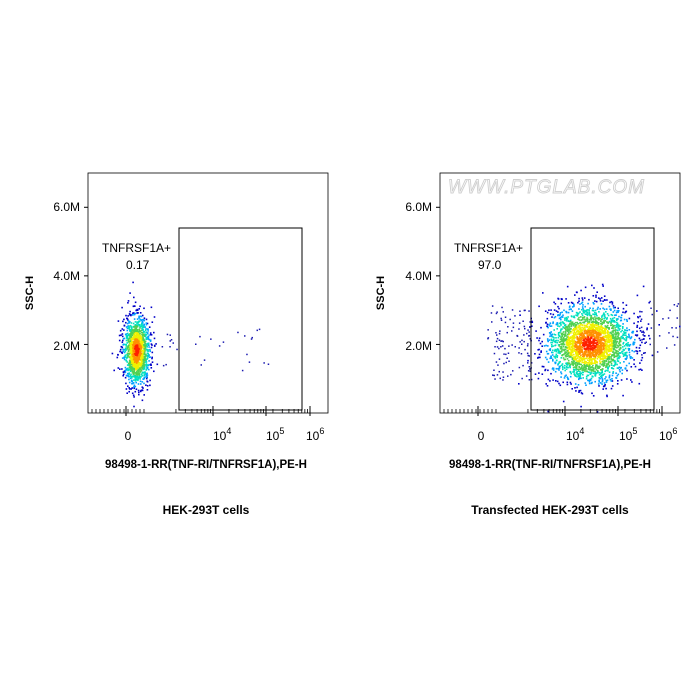  Describe the element at coordinates (30, 293) in the screenshot. I see `y-axis-title-left: SSC-H` at that location.